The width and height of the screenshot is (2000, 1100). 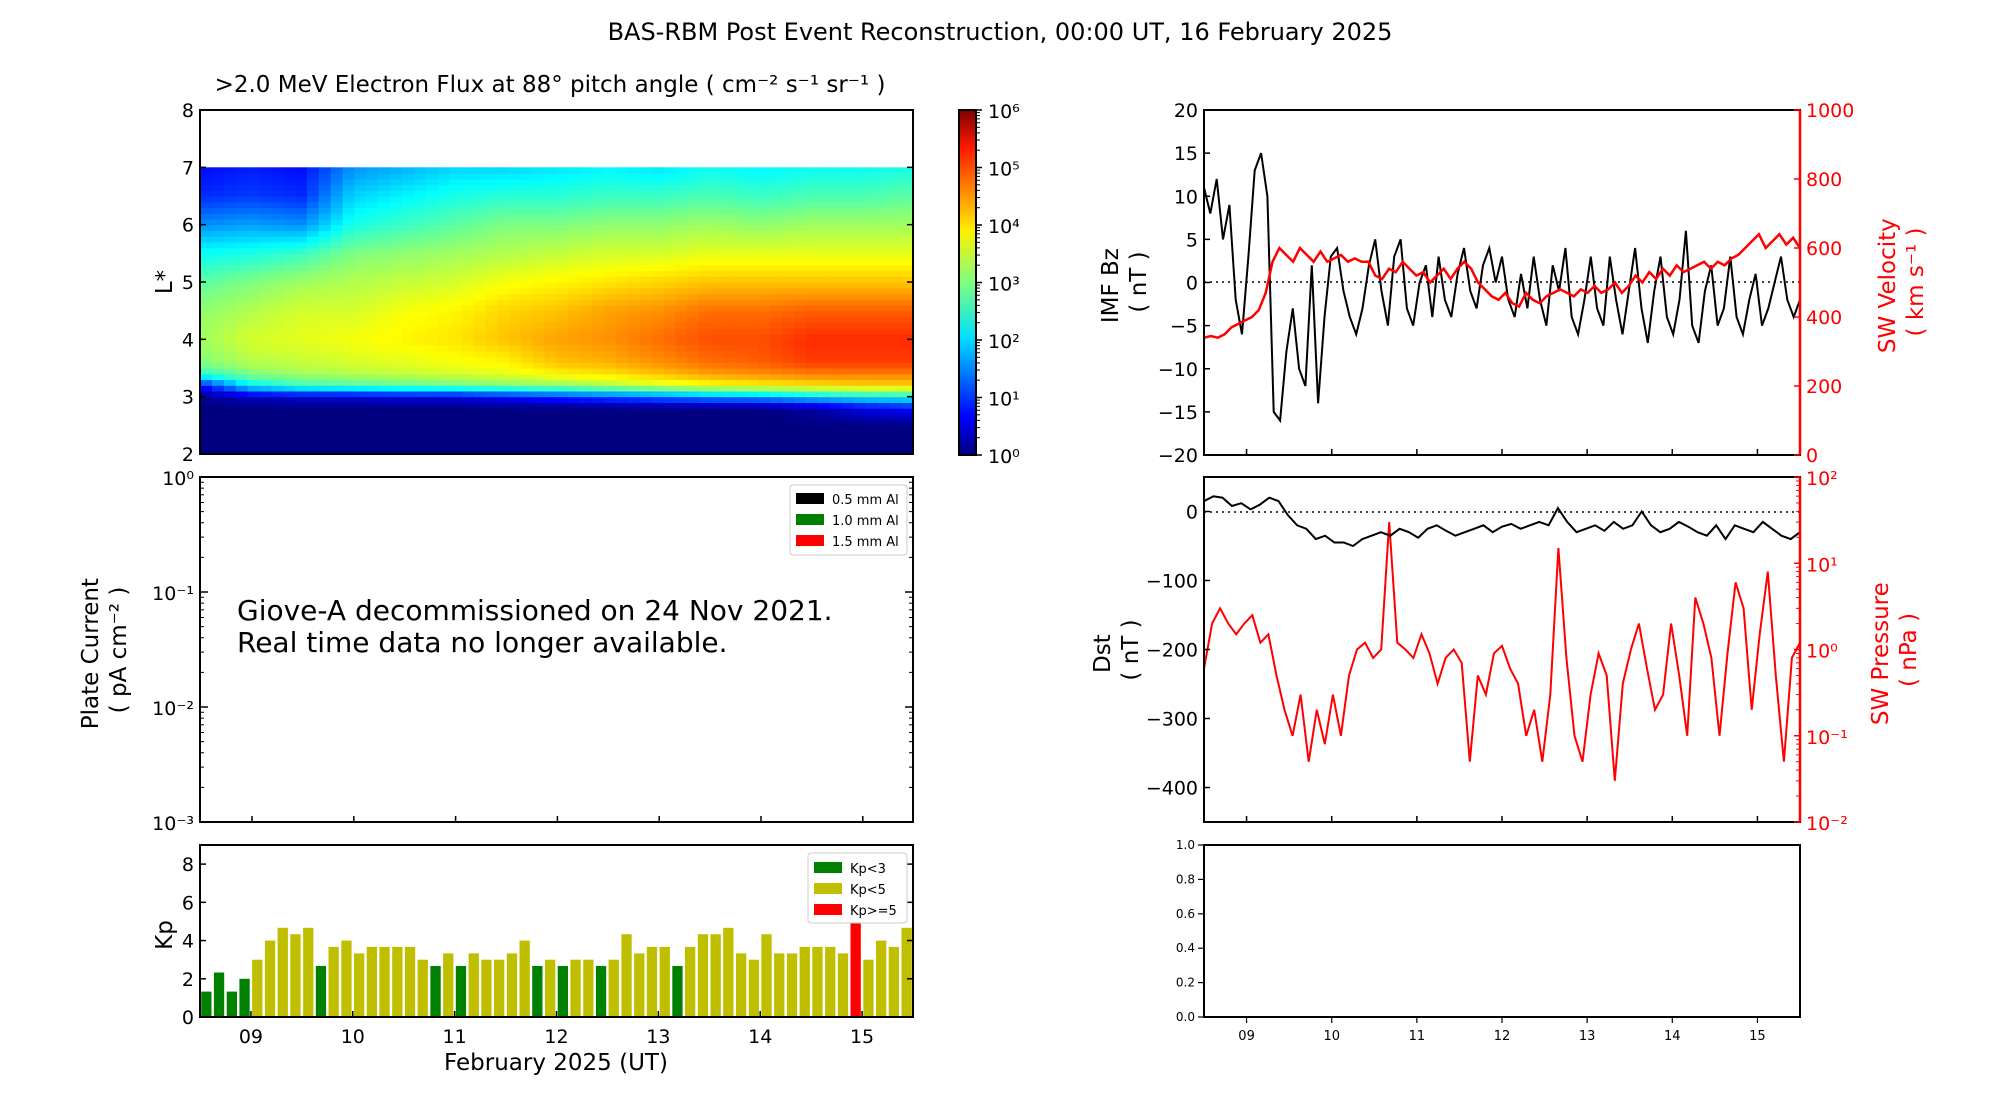 I want to click on dst-frame, so click(x=1502, y=649).